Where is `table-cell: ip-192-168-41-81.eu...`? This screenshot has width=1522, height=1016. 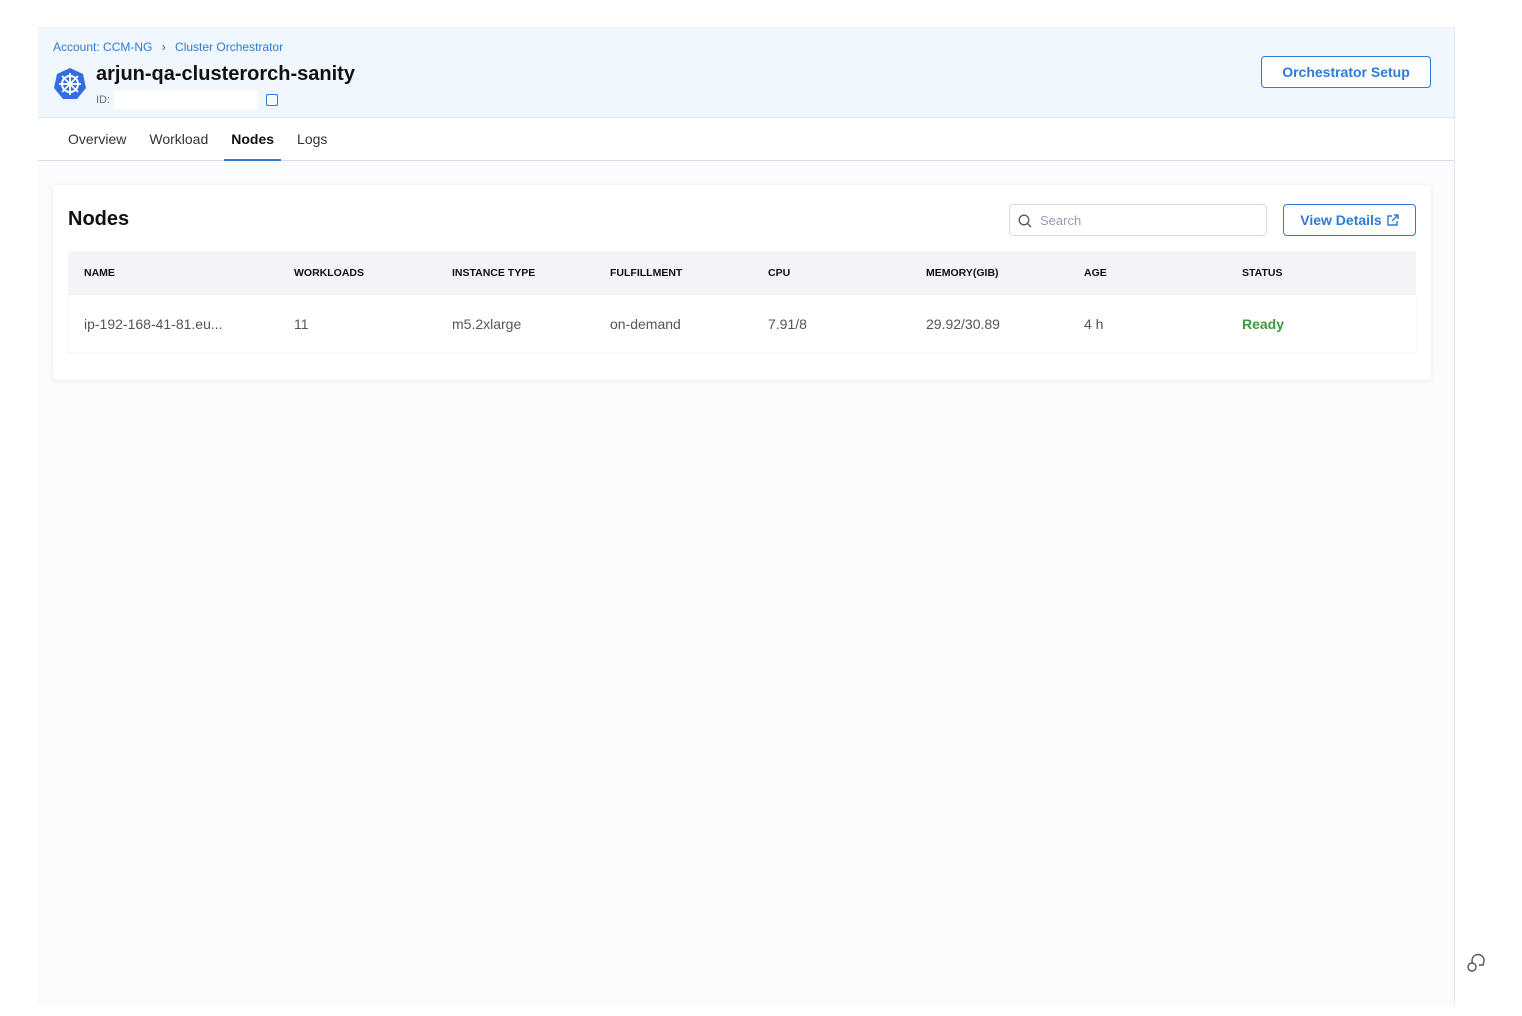
table-cell: ip-192-168-41-81.eu... is located at coordinates (153, 323).